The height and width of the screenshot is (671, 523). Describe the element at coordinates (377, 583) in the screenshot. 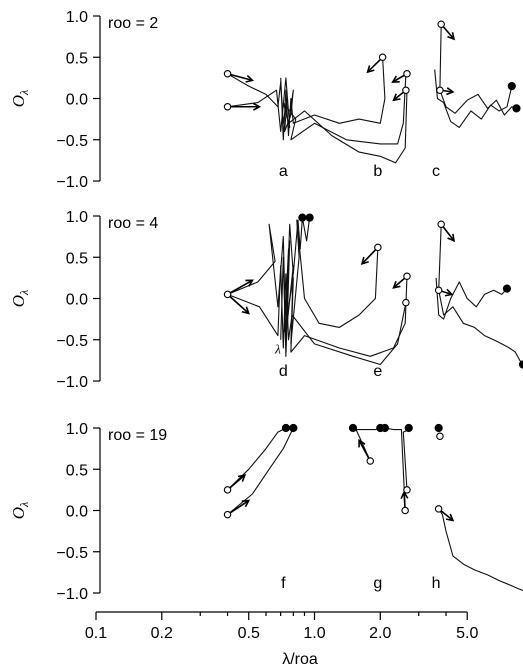

I see `panel-letter-g: g` at that location.